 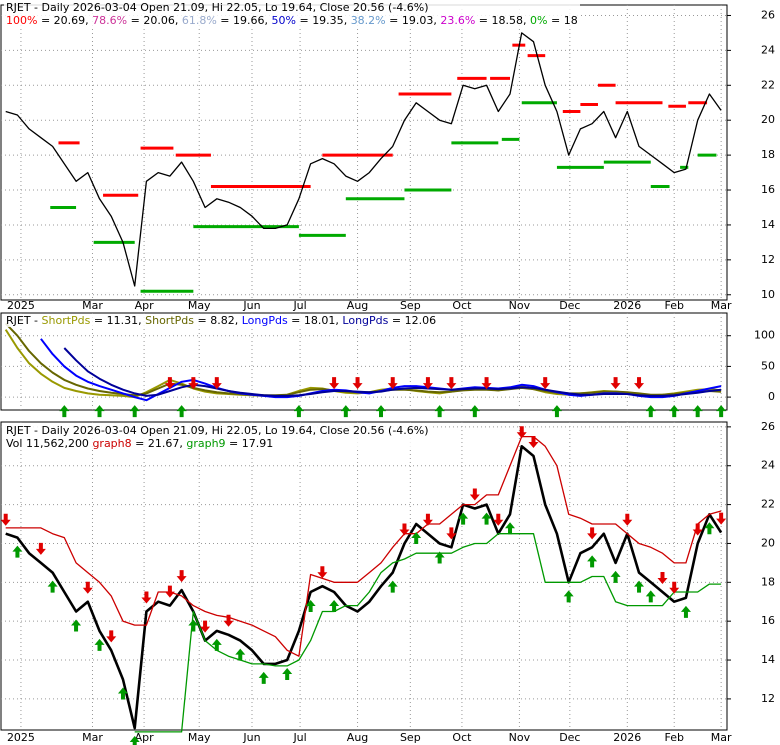 What do you see at coordinates (771, 396) in the screenshot?
I see `y-tick-label: 0` at bounding box center [771, 396].